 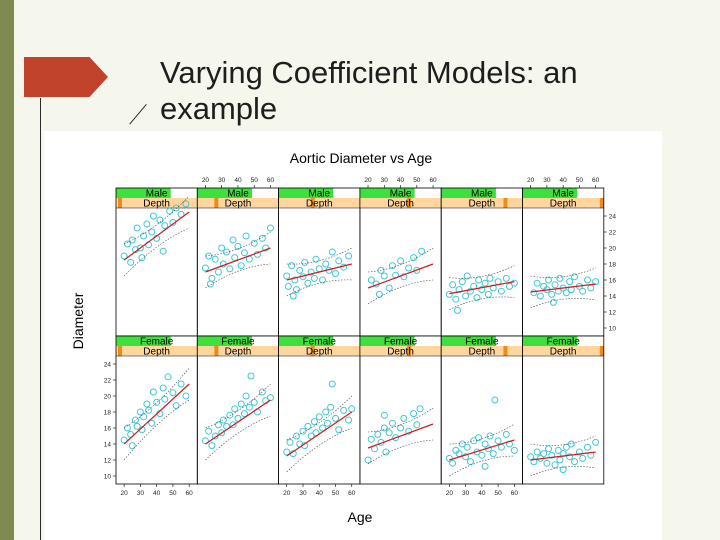 What do you see at coordinates (190, 493) in the screenshot?
I see `x-tick-label-bottom: 60` at bounding box center [190, 493].